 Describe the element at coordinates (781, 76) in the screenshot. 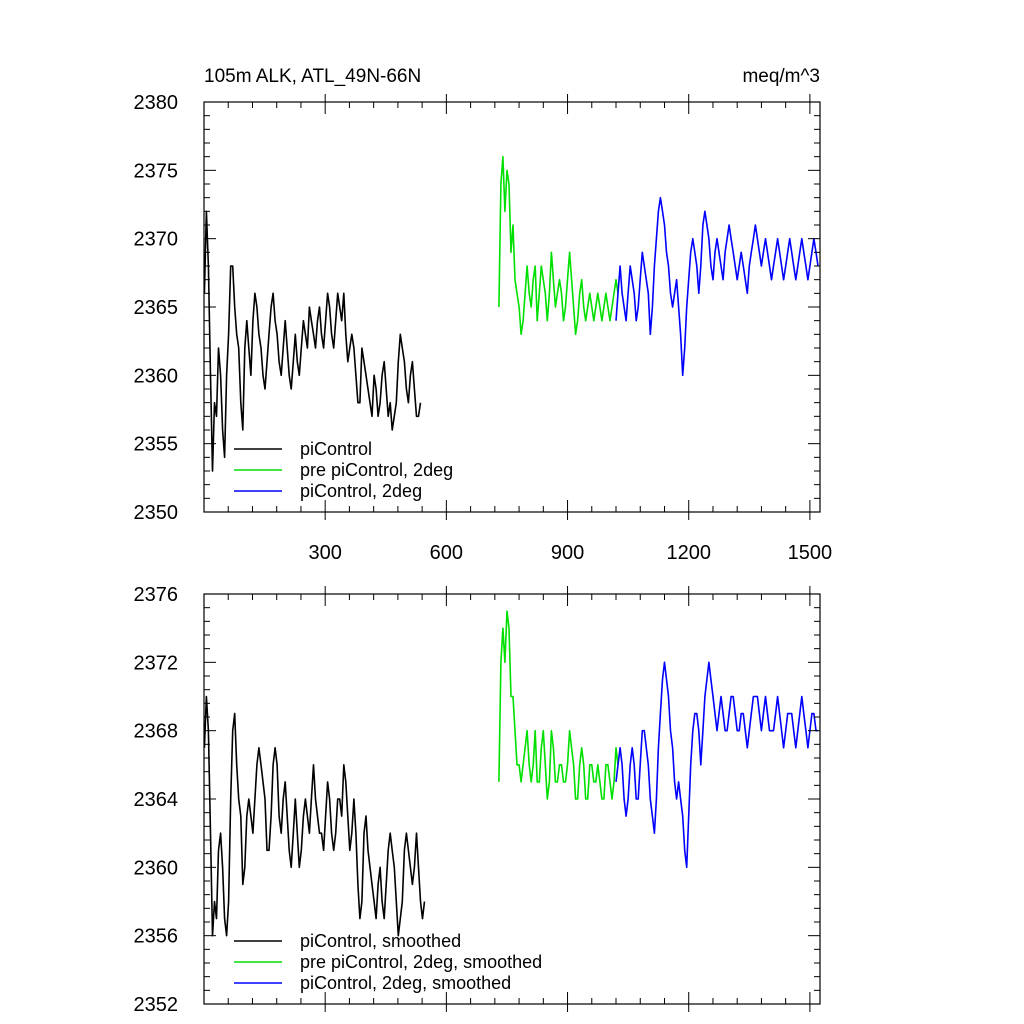

I see `top-panel-units: meq/m^3` at that location.